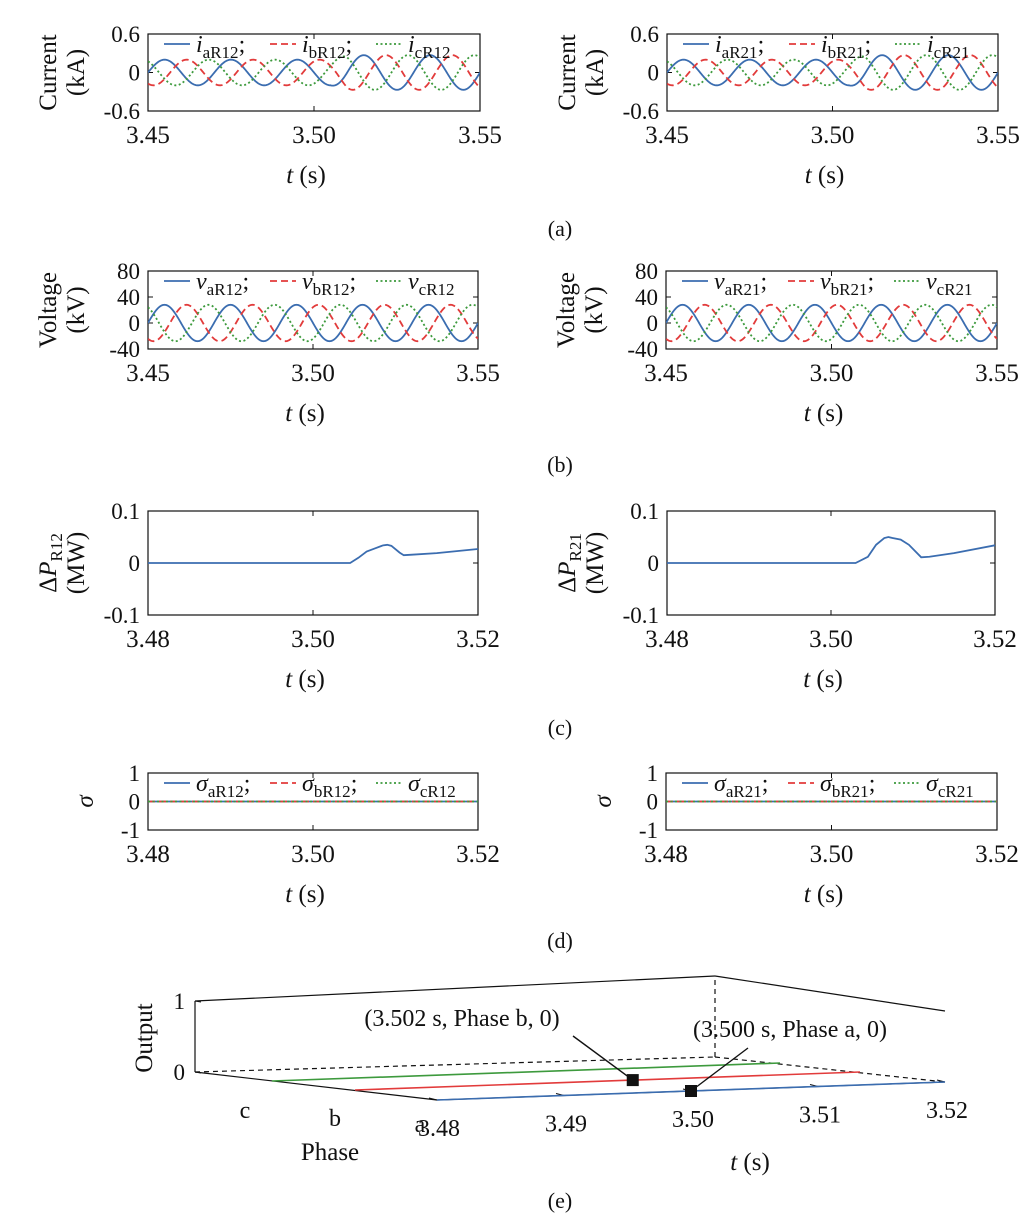 This screenshot has height=1224, width=1027. I want to click on legend-label-cR12: σcR12, so click(432, 786).